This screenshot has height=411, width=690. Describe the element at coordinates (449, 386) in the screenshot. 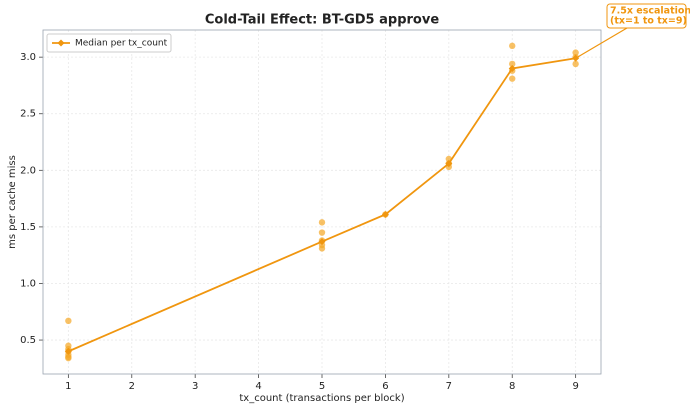

I see `x-tick-label: 7` at that location.